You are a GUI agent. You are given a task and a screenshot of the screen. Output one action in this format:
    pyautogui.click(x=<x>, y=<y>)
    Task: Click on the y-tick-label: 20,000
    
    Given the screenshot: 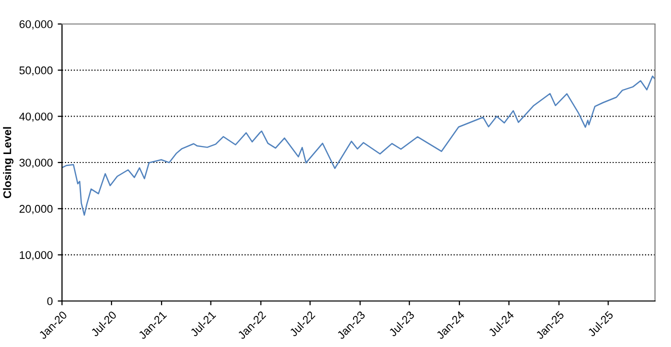 What is the action you would take?
    pyautogui.click(x=36, y=209)
    